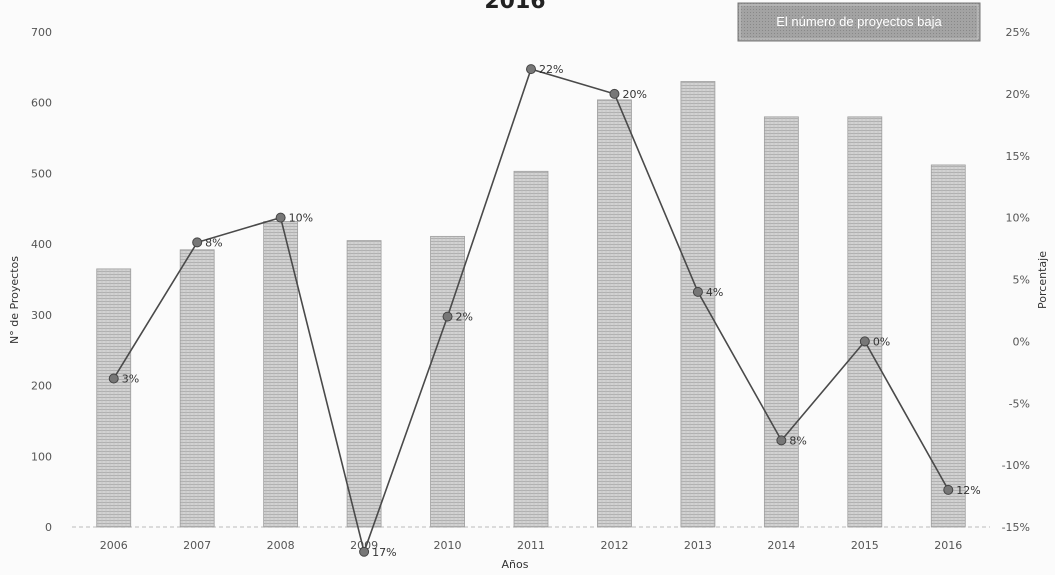 This screenshot has height=575, width=1055. What do you see at coordinates (865, 545) in the screenshot?
I see `x-tick-label: 2015` at bounding box center [865, 545].